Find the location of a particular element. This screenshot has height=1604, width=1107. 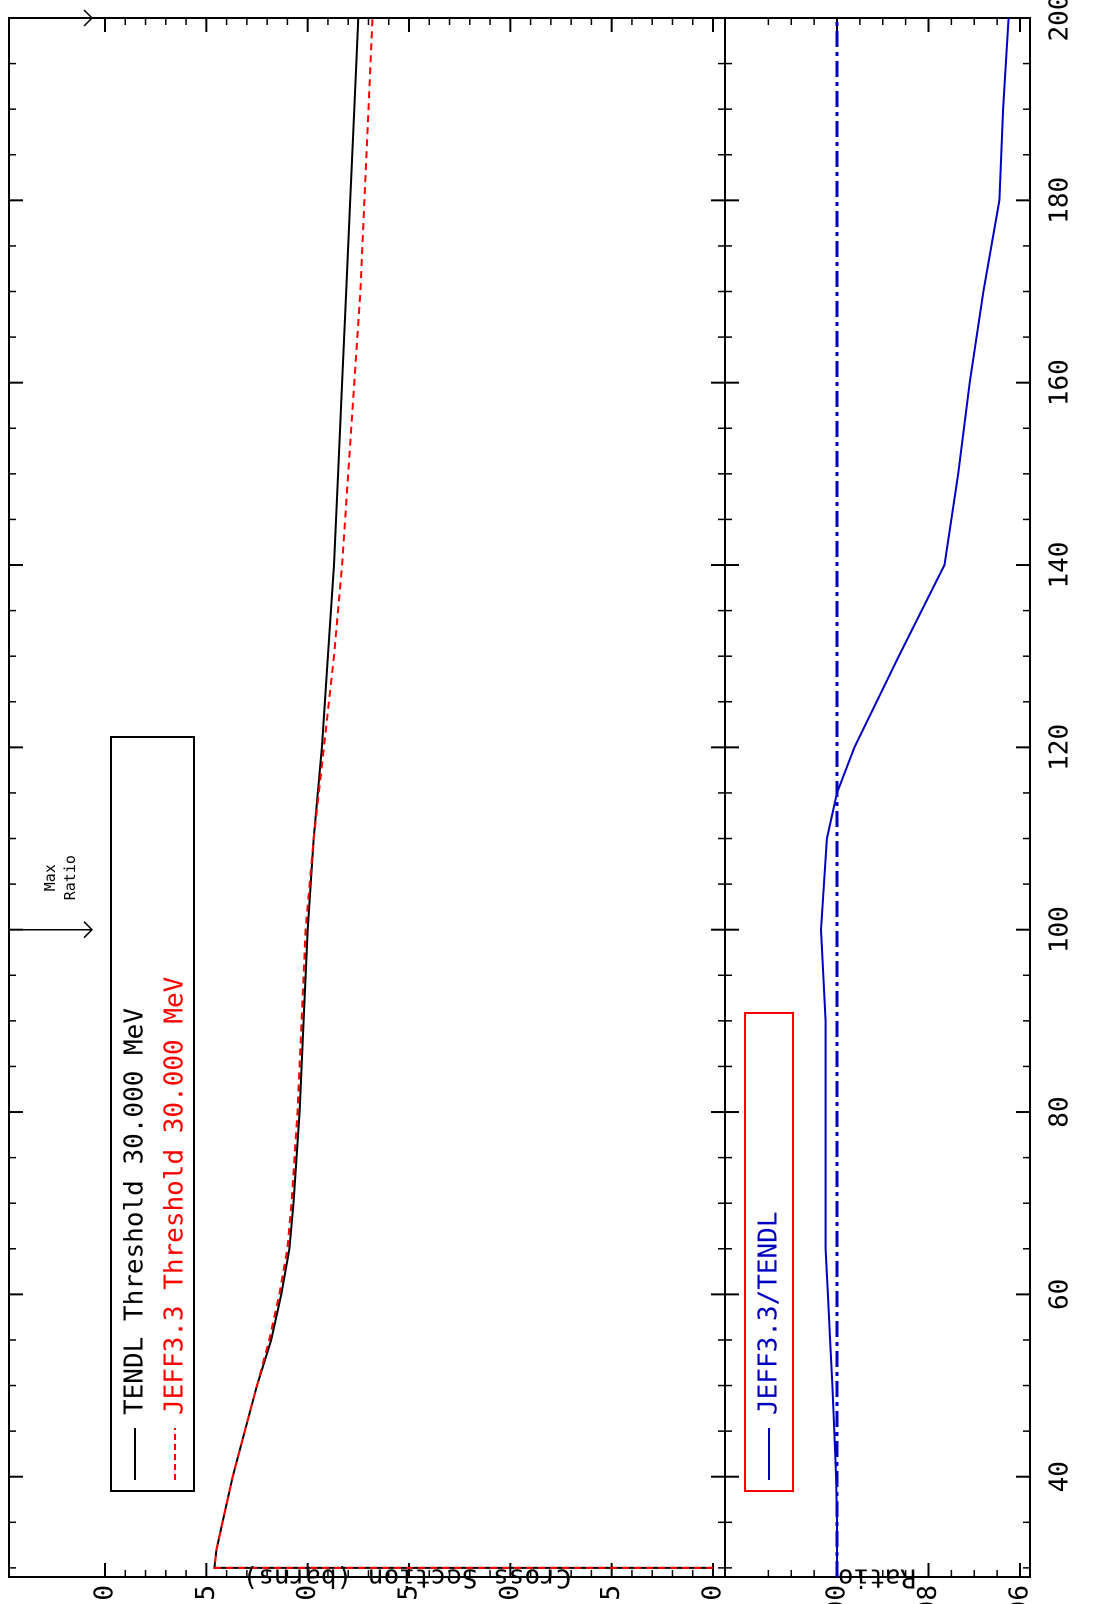

top-y-tick-label: 0.5 is located at coordinates (611, 1594).